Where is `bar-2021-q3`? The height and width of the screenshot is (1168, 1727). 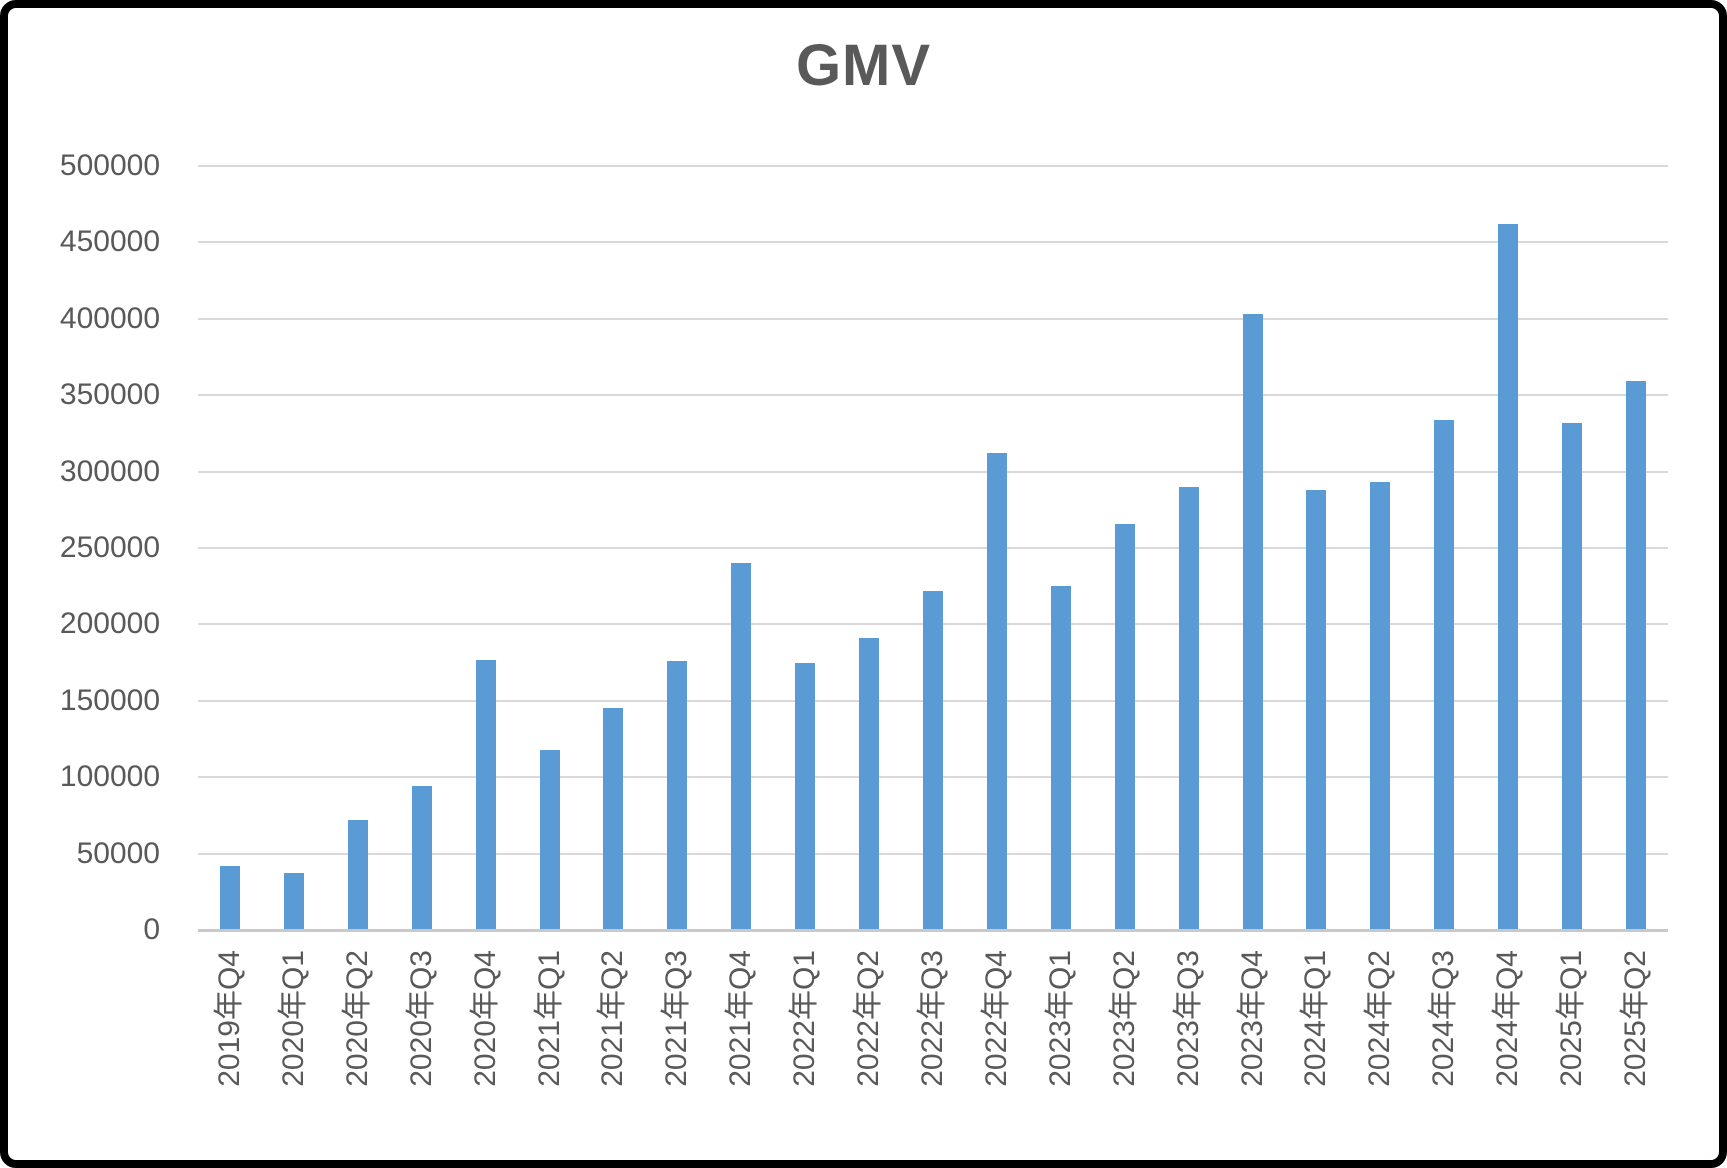
bar-2021-q3 is located at coordinates (677, 795).